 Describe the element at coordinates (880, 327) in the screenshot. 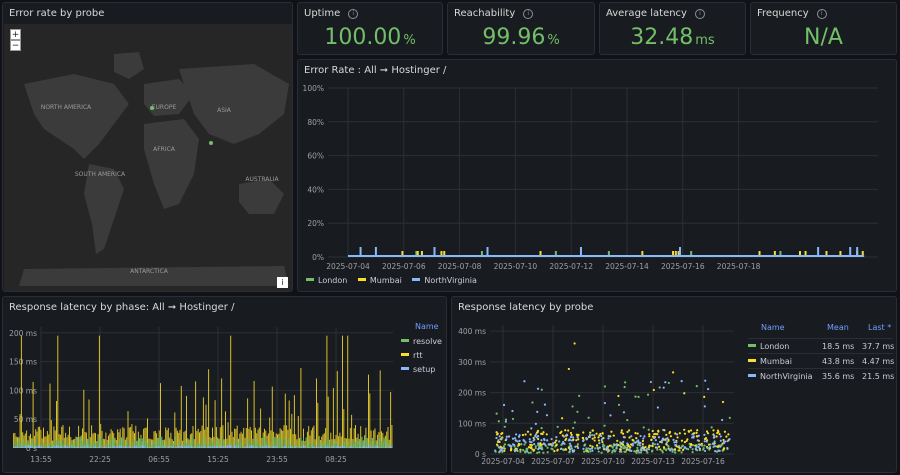

I see `probe-header-last: Last *` at that location.